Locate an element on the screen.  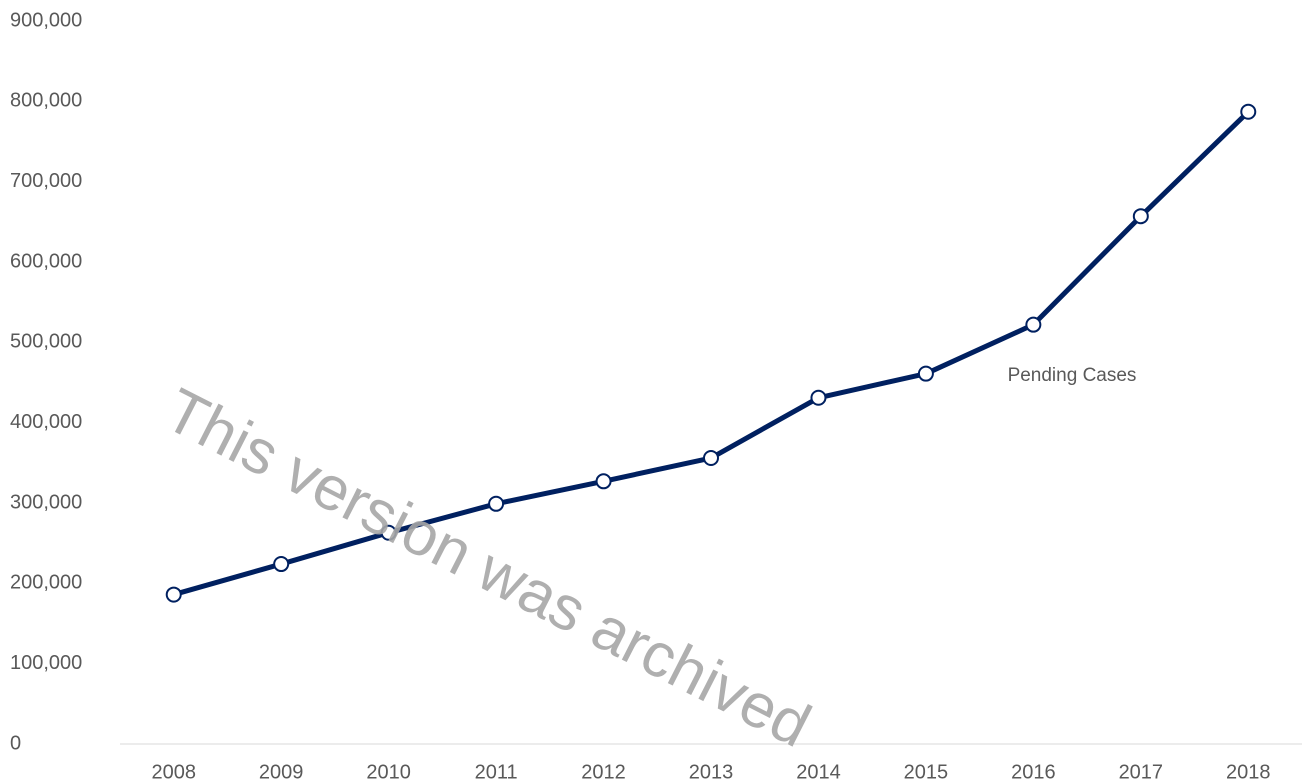
x-tick-label: 2014 is located at coordinates (818, 772).